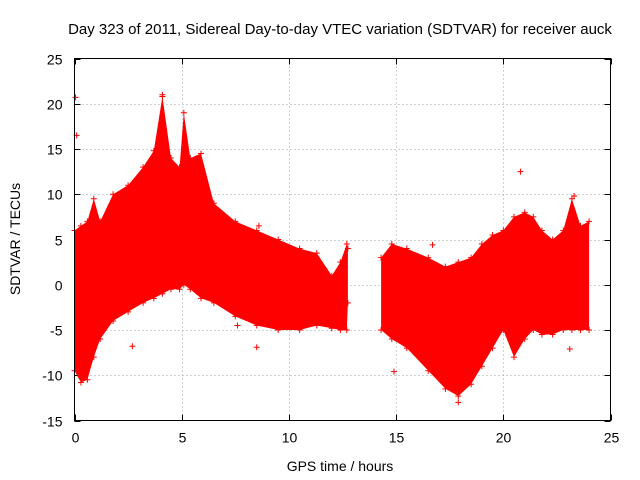 The width and height of the screenshot is (640, 480). Describe the element at coordinates (55, 195) in the screenshot. I see `y-tick-label: 10` at that location.